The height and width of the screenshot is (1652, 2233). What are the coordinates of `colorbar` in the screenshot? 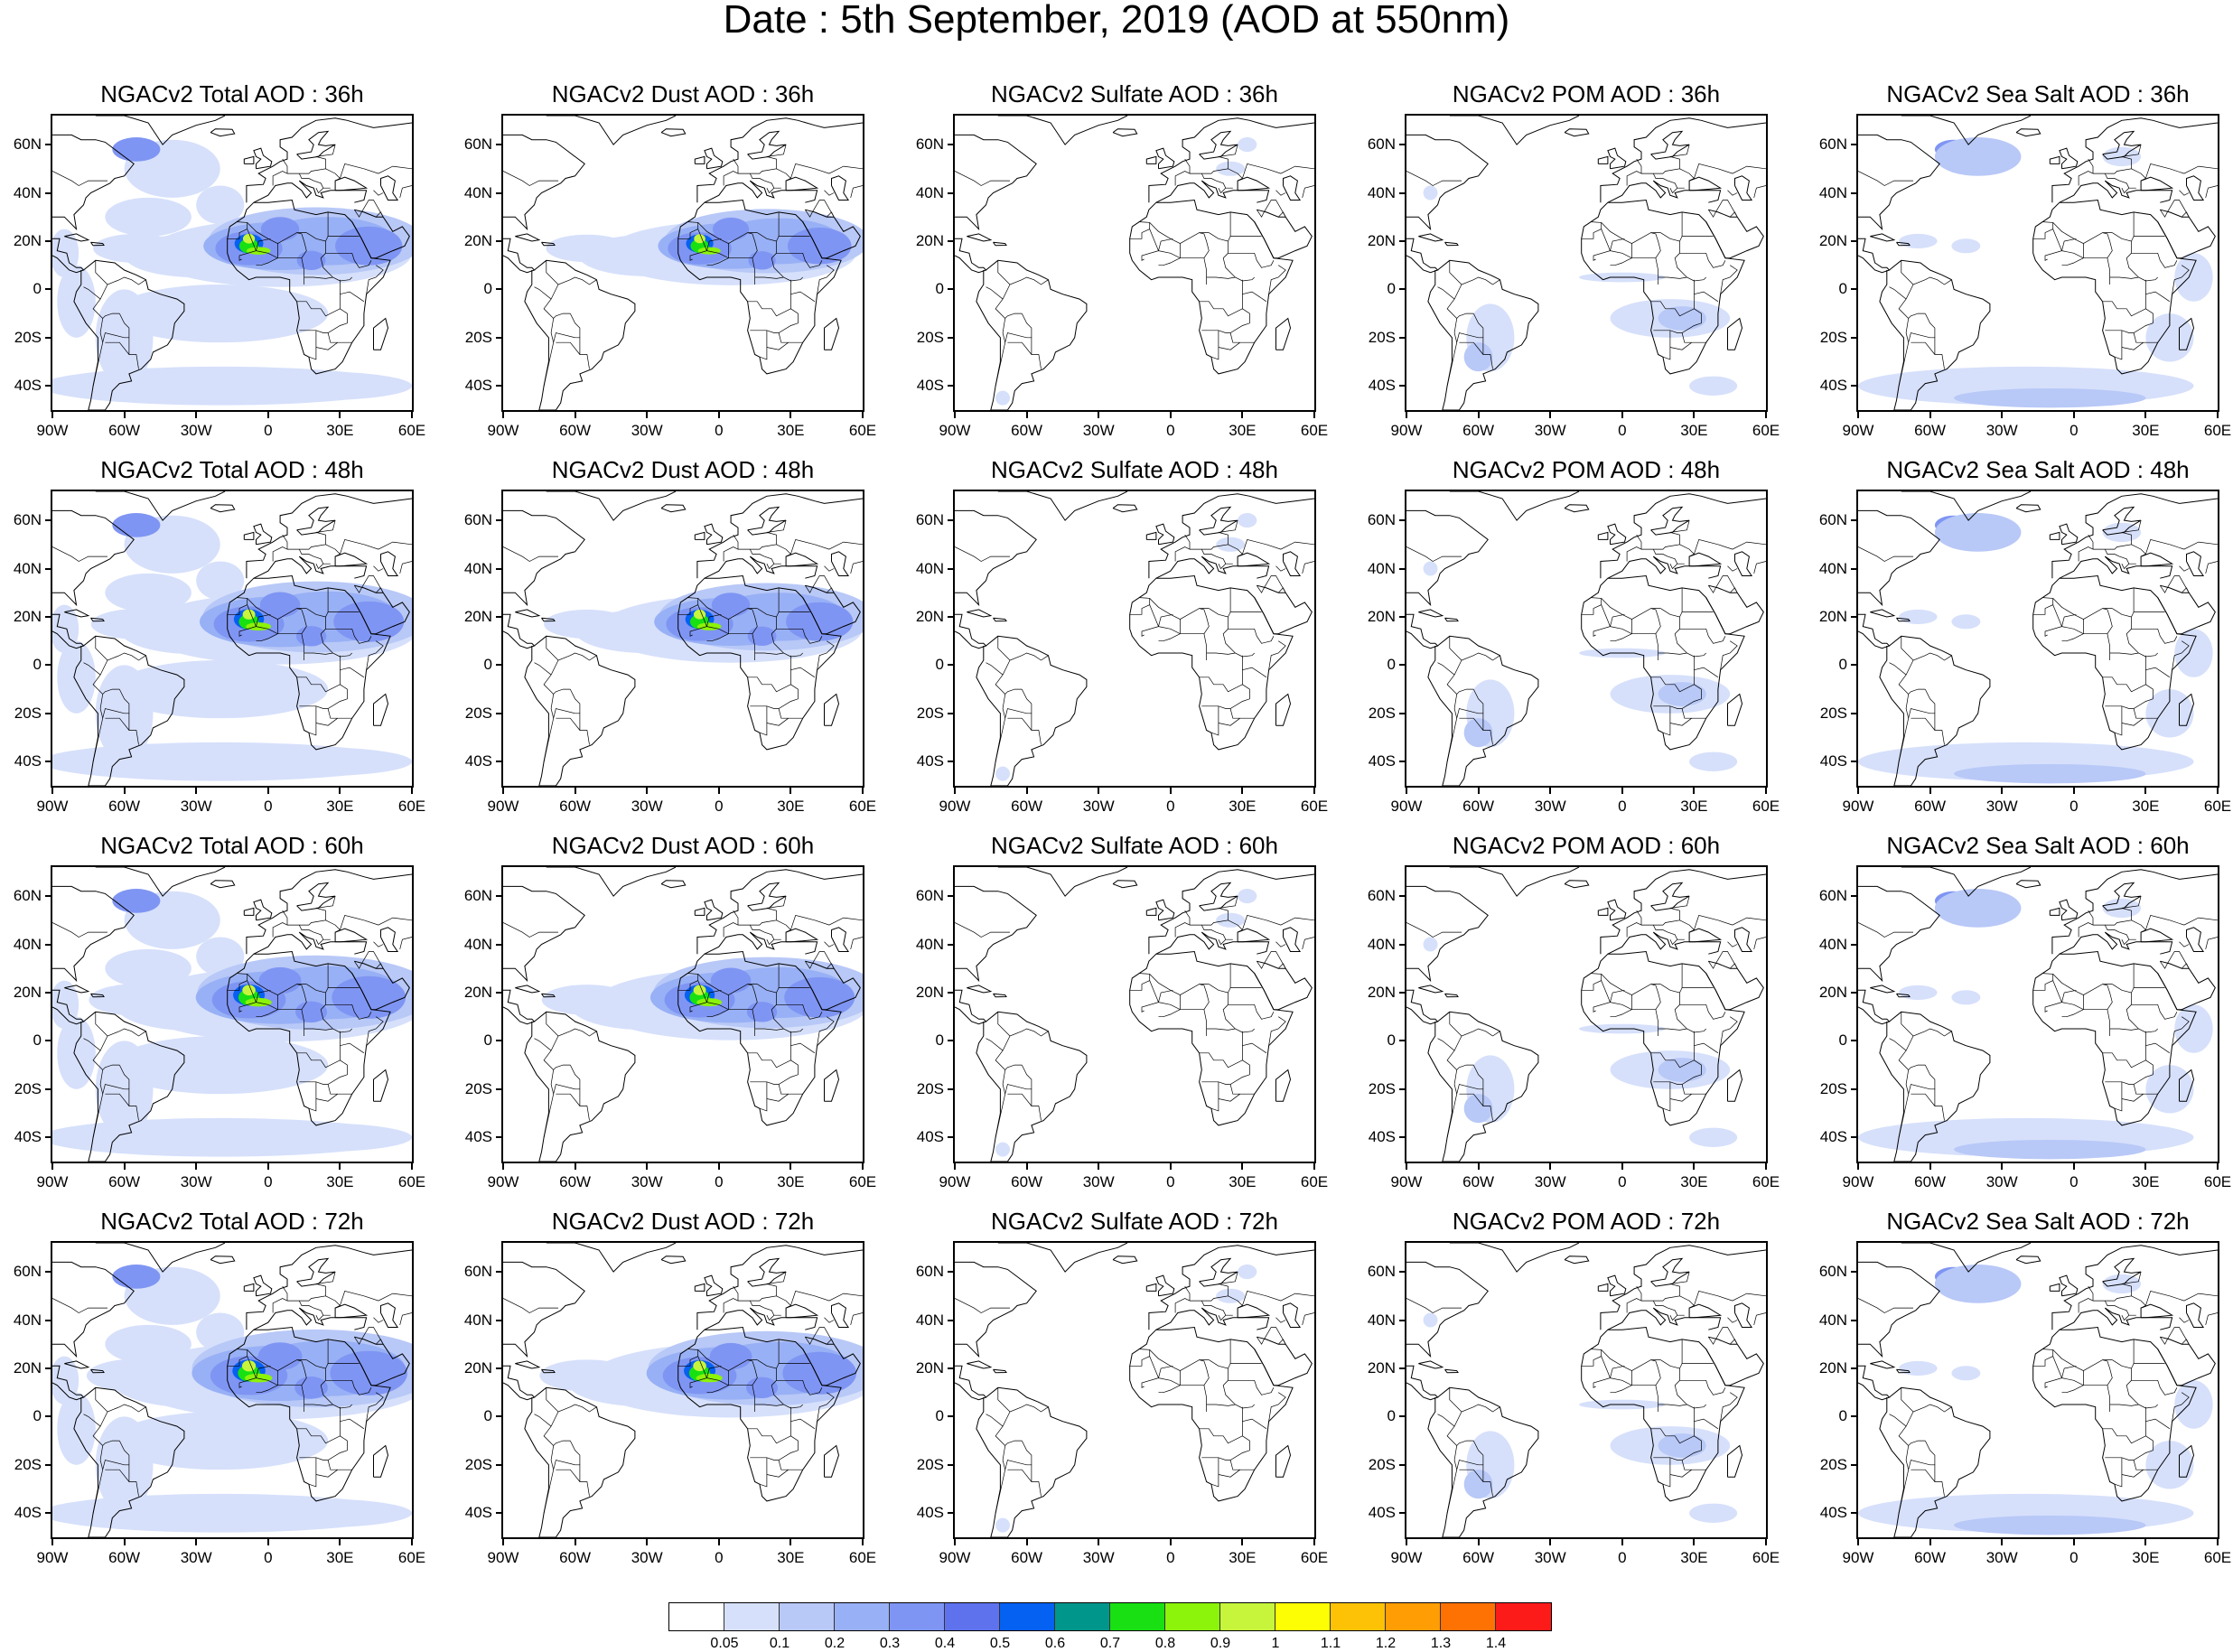 It's located at (1110, 1616).